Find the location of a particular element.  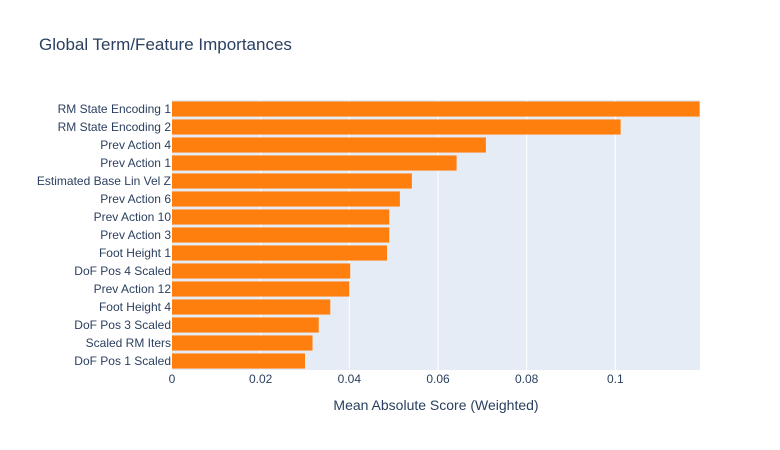

y-tick-label: Estimated Base Lin Vel Z is located at coordinates (104, 181).